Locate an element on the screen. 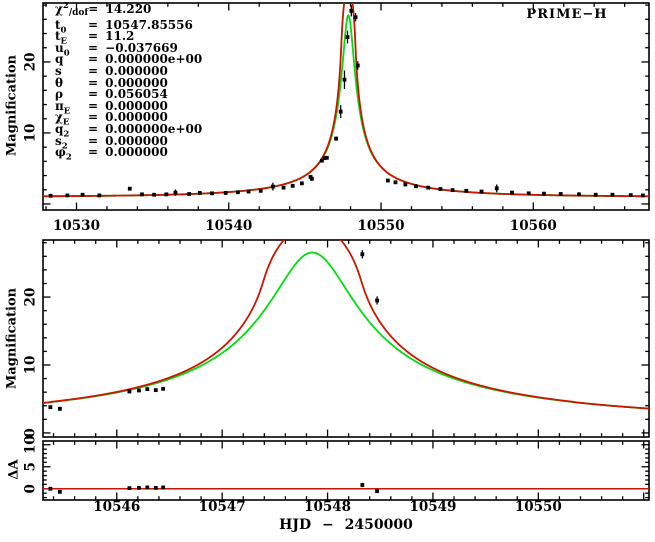 Image resolution: width=655 pixels, height=542 pixels. y-axis-label-magnification-top: Magnification is located at coordinates (12, 105).